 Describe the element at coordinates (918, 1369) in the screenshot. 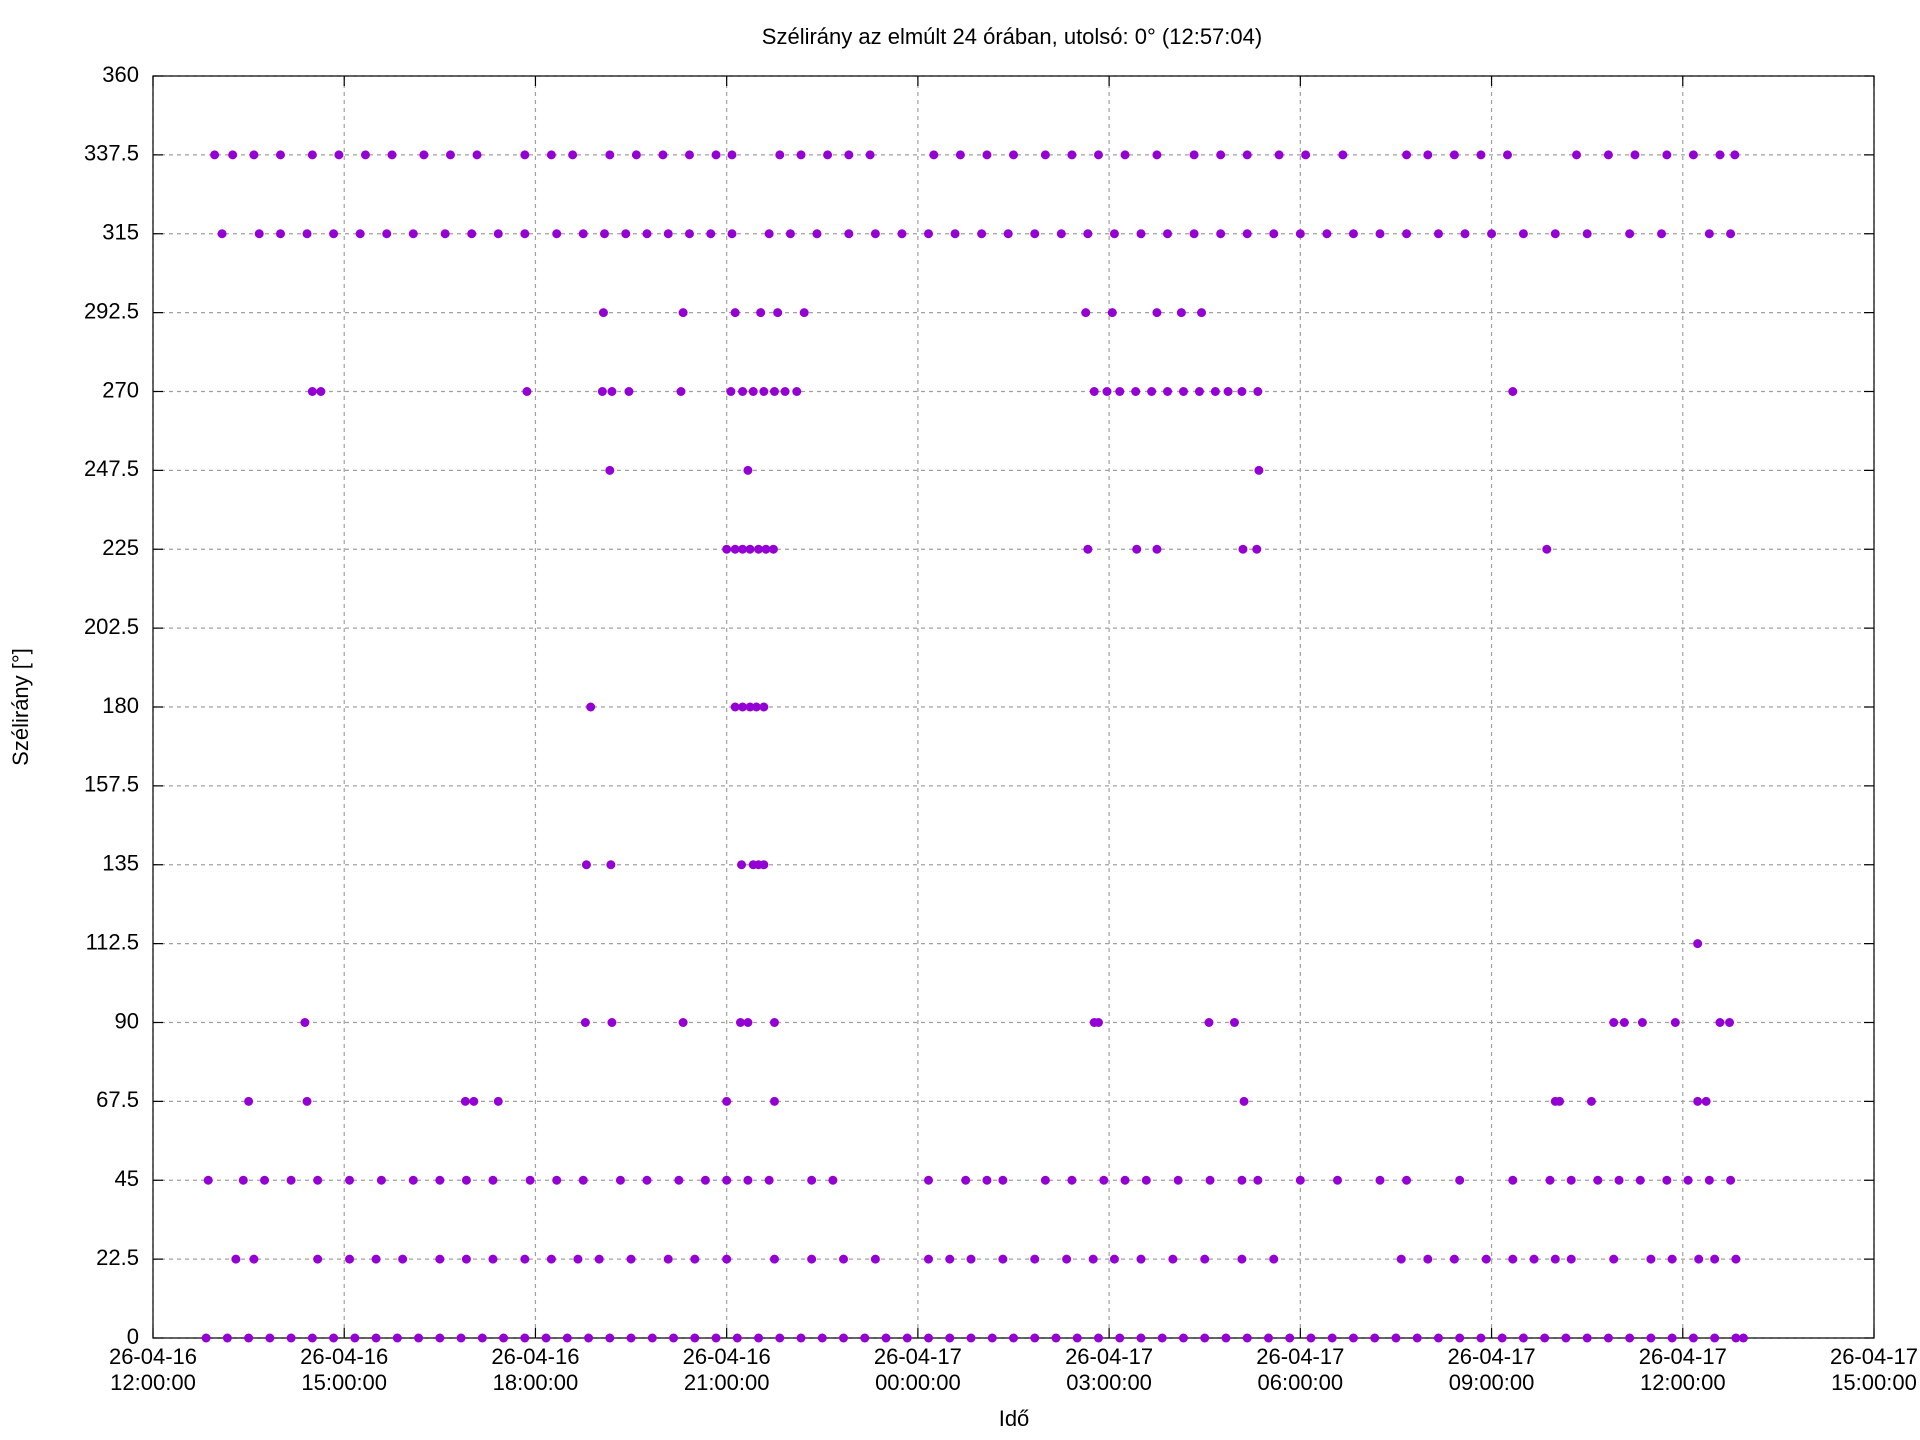

I see `x-tick-label: 26-04-17 00:00:00` at that location.